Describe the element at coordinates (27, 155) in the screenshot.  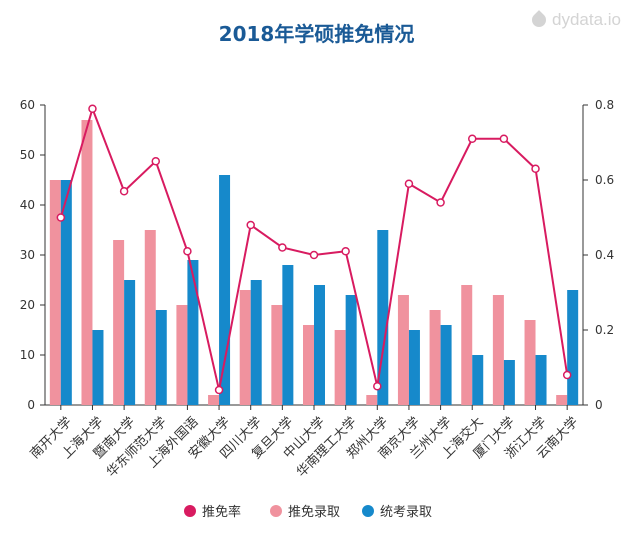
I see `left-tick-label: 50` at that location.